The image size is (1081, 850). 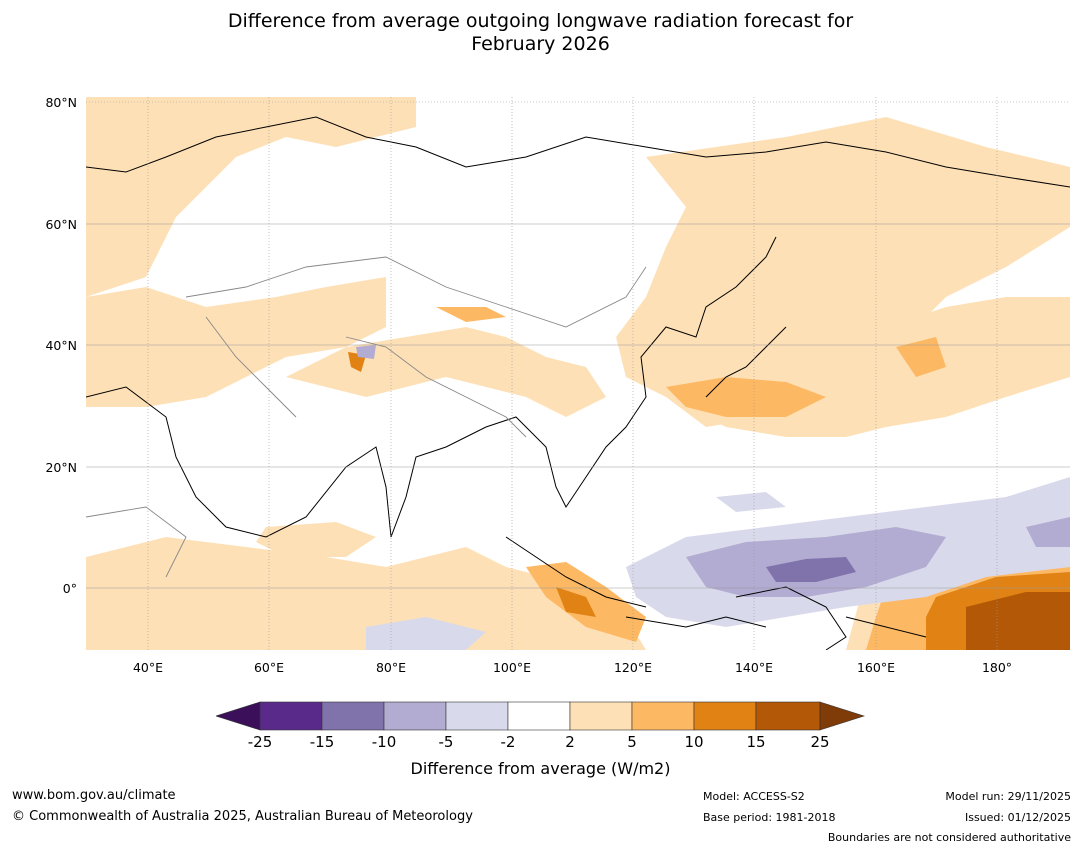 What do you see at coordinates (94, 795) in the screenshot?
I see `website-link: www.bom.gov.au/climate` at bounding box center [94, 795].